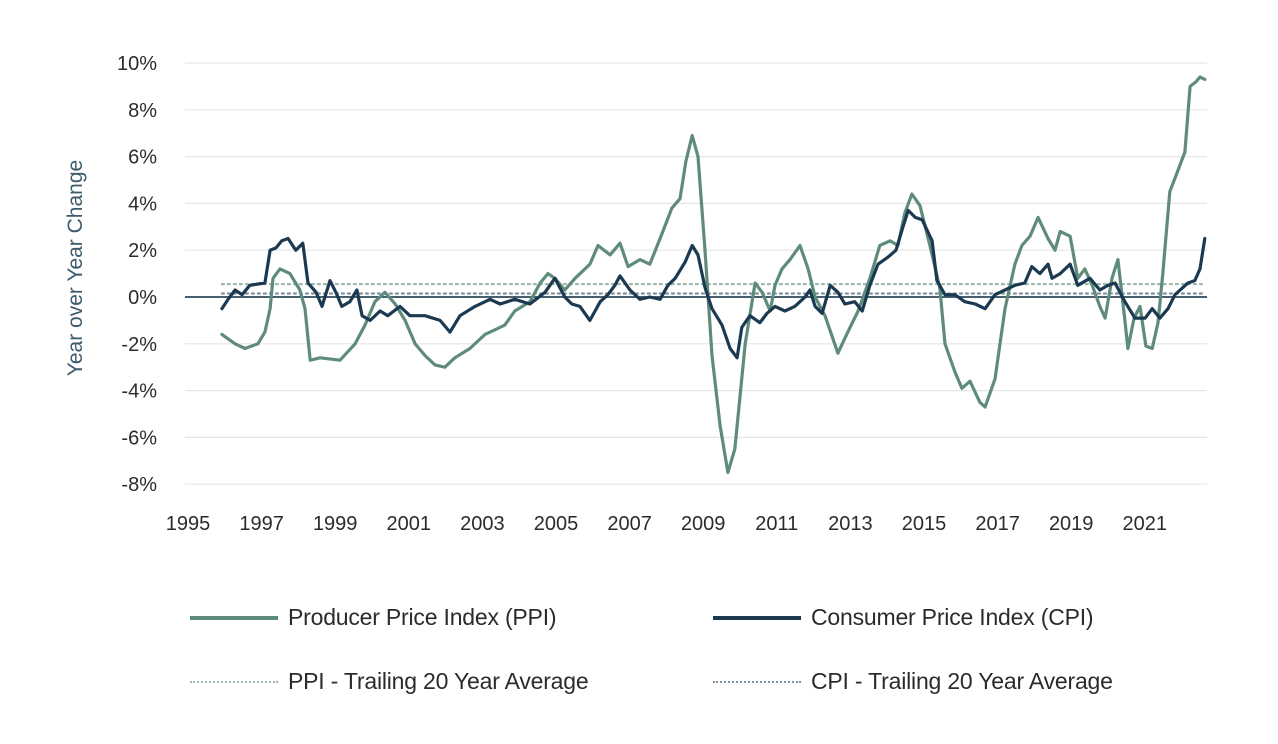 The image size is (1278, 744). I want to click on y-axis-title: Year over Year Change, so click(75, 268).